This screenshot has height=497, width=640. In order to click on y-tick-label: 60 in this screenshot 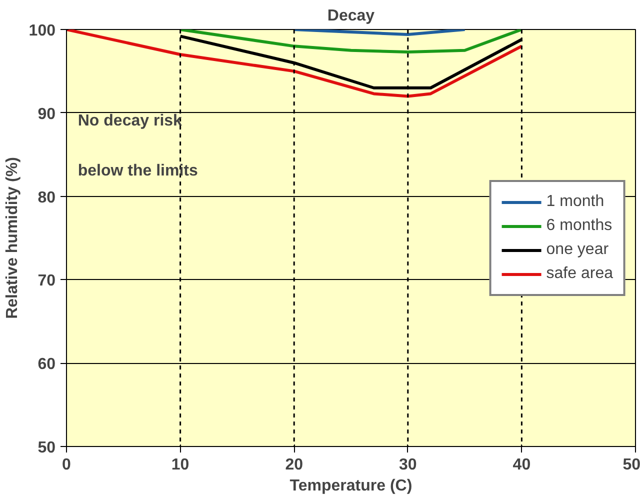, I will do `click(47, 365)`.